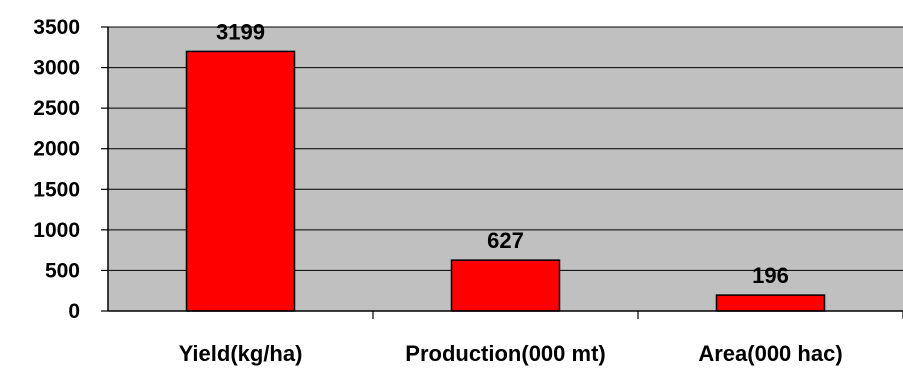  What do you see at coordinates (56, 230) in the screenshot?
I see `y-tick-label: 1000` at bounding box center [56, 230].